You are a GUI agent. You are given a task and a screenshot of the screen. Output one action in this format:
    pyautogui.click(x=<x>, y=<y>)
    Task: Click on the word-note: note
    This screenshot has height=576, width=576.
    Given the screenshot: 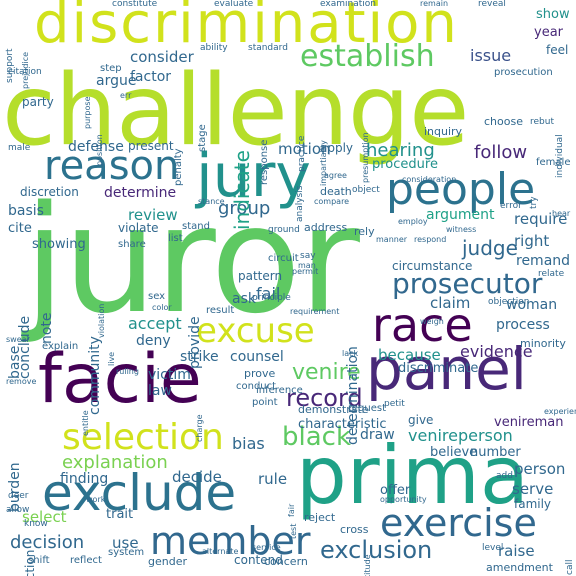 What is the action you would take?
    pyautogui.click(x=47, y=328)
    